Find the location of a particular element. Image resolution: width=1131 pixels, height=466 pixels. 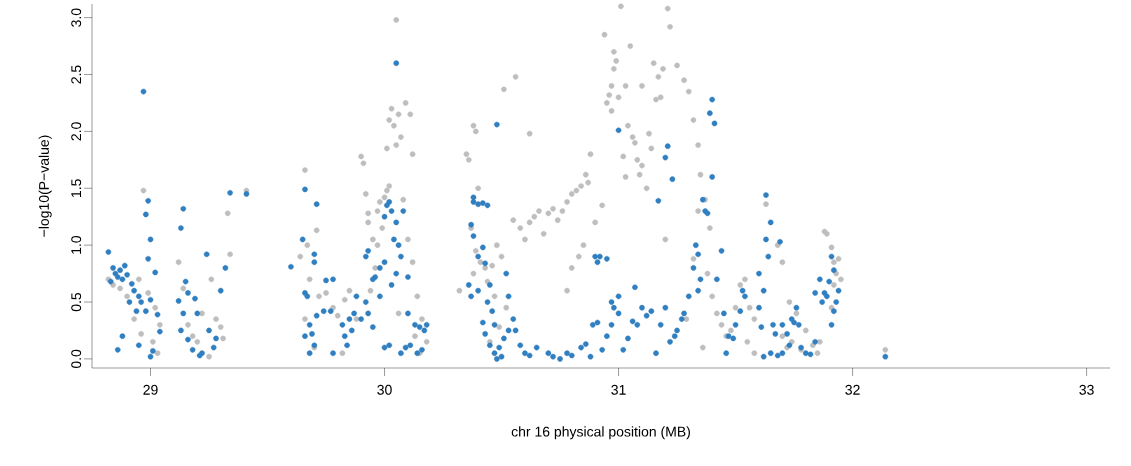

y-tick-label: 0.5 is located at coordinates (76, 302).